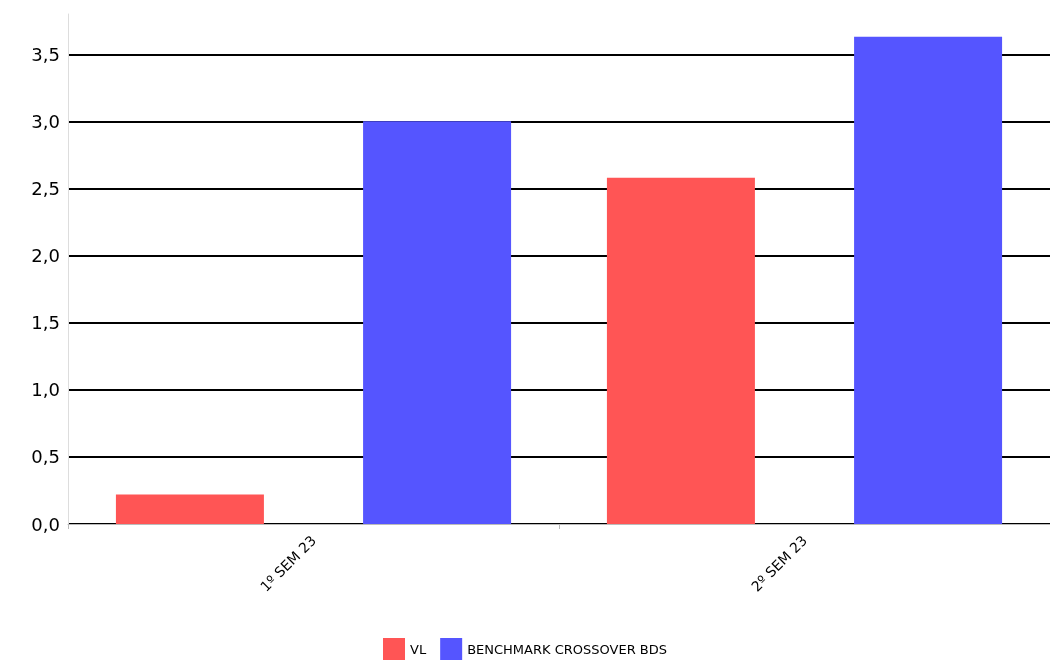 Image resolution: width=1050 pixels, height=669 pixels. Describe the element at coordinates (45, 188) in the screenshot. I see `y-tick-label: 2,5` at that location.